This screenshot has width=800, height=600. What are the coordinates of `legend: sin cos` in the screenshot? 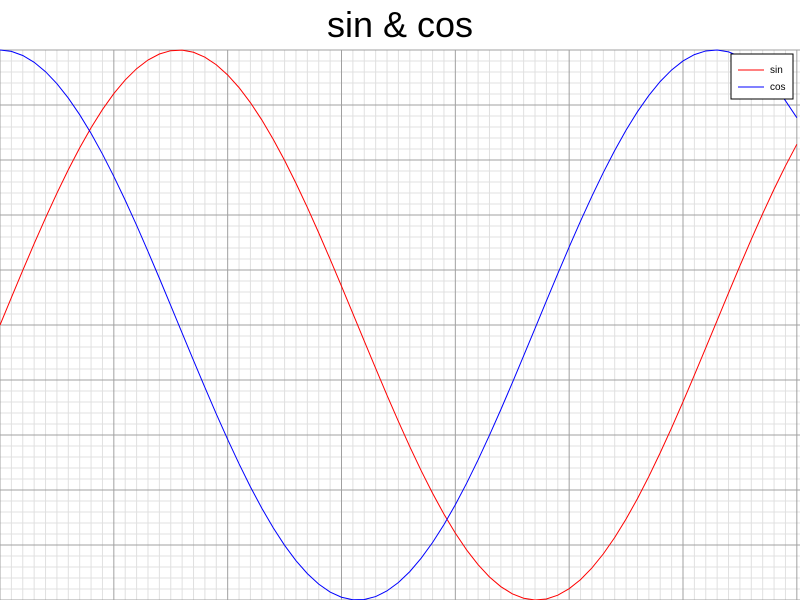 It's located at (762, 76).